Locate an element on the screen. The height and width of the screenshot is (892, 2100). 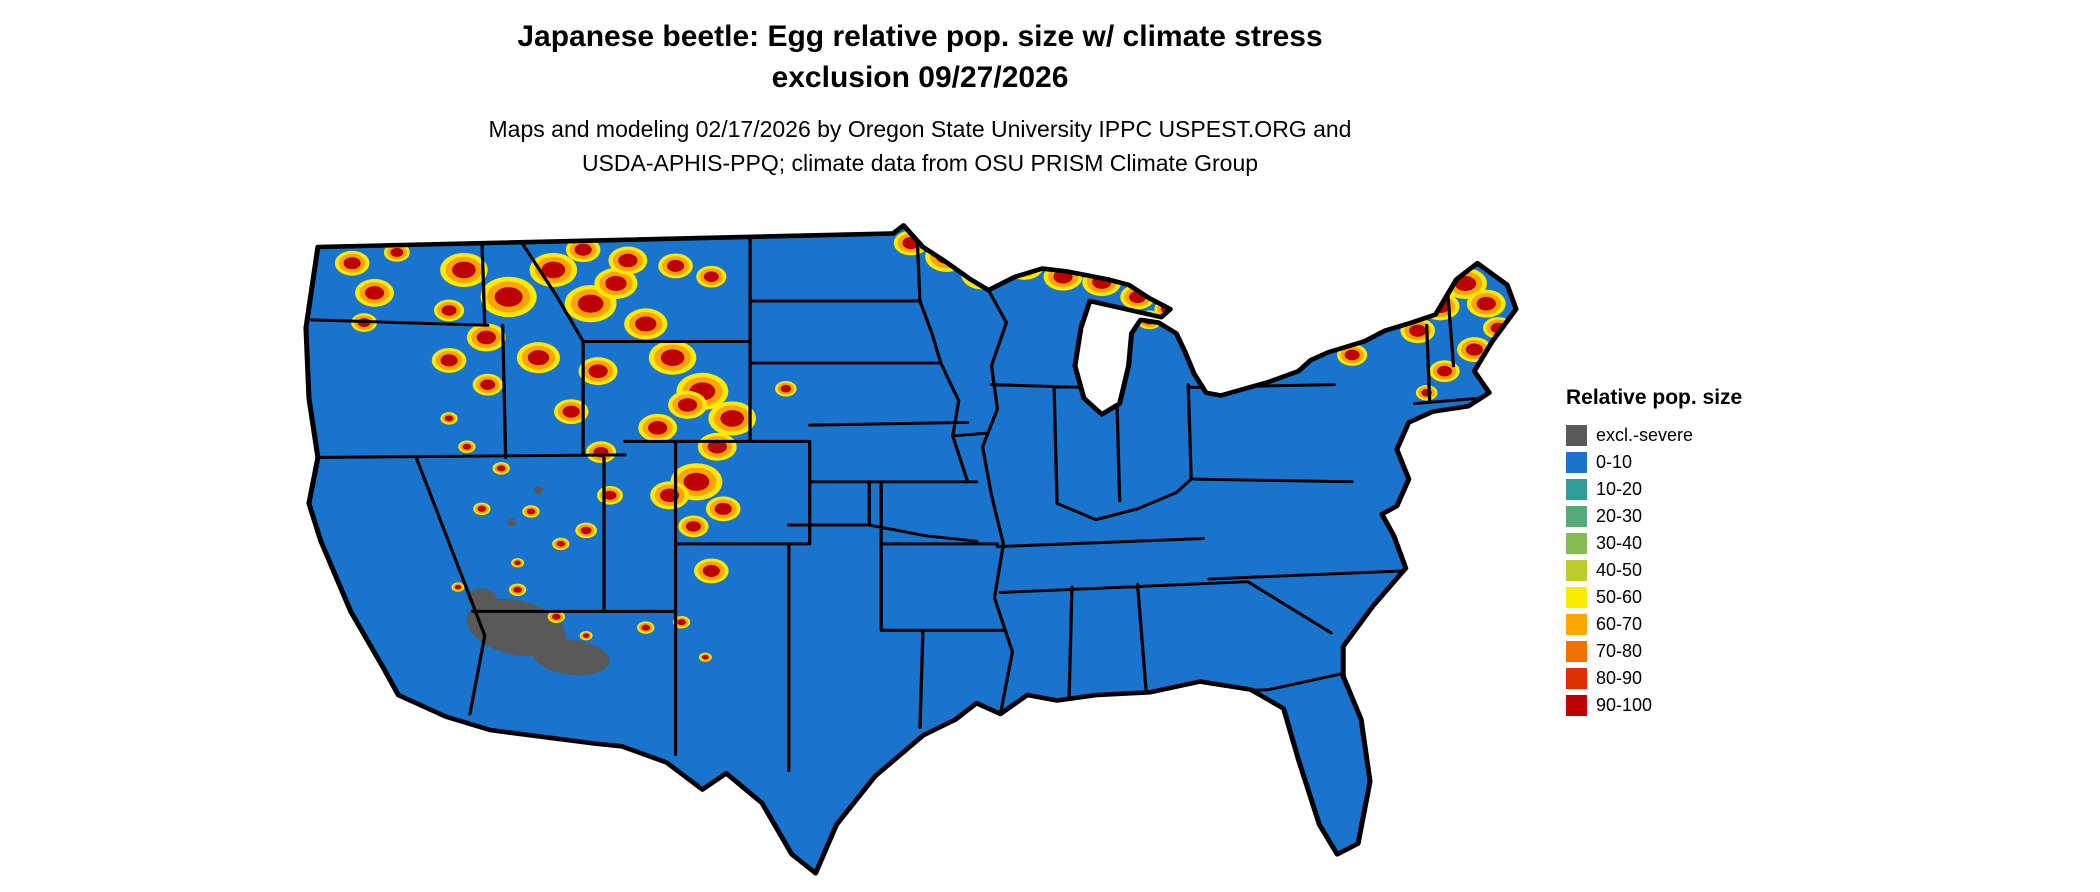
legend-label: 30-40 is located at coordinates (1619, 543).